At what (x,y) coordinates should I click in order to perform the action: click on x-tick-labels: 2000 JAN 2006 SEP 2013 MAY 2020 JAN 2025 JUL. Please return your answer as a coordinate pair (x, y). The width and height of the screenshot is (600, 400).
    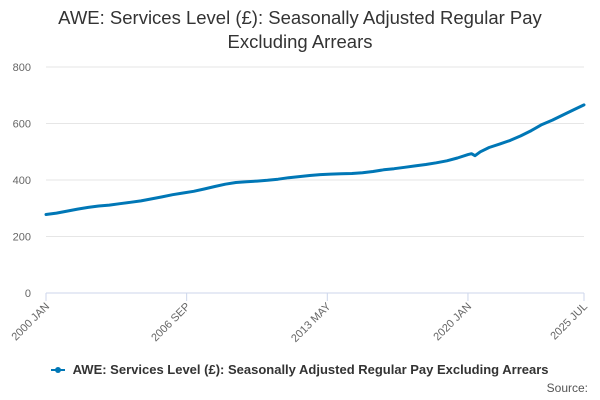
    Looking at the image, I should click on (299, 322).